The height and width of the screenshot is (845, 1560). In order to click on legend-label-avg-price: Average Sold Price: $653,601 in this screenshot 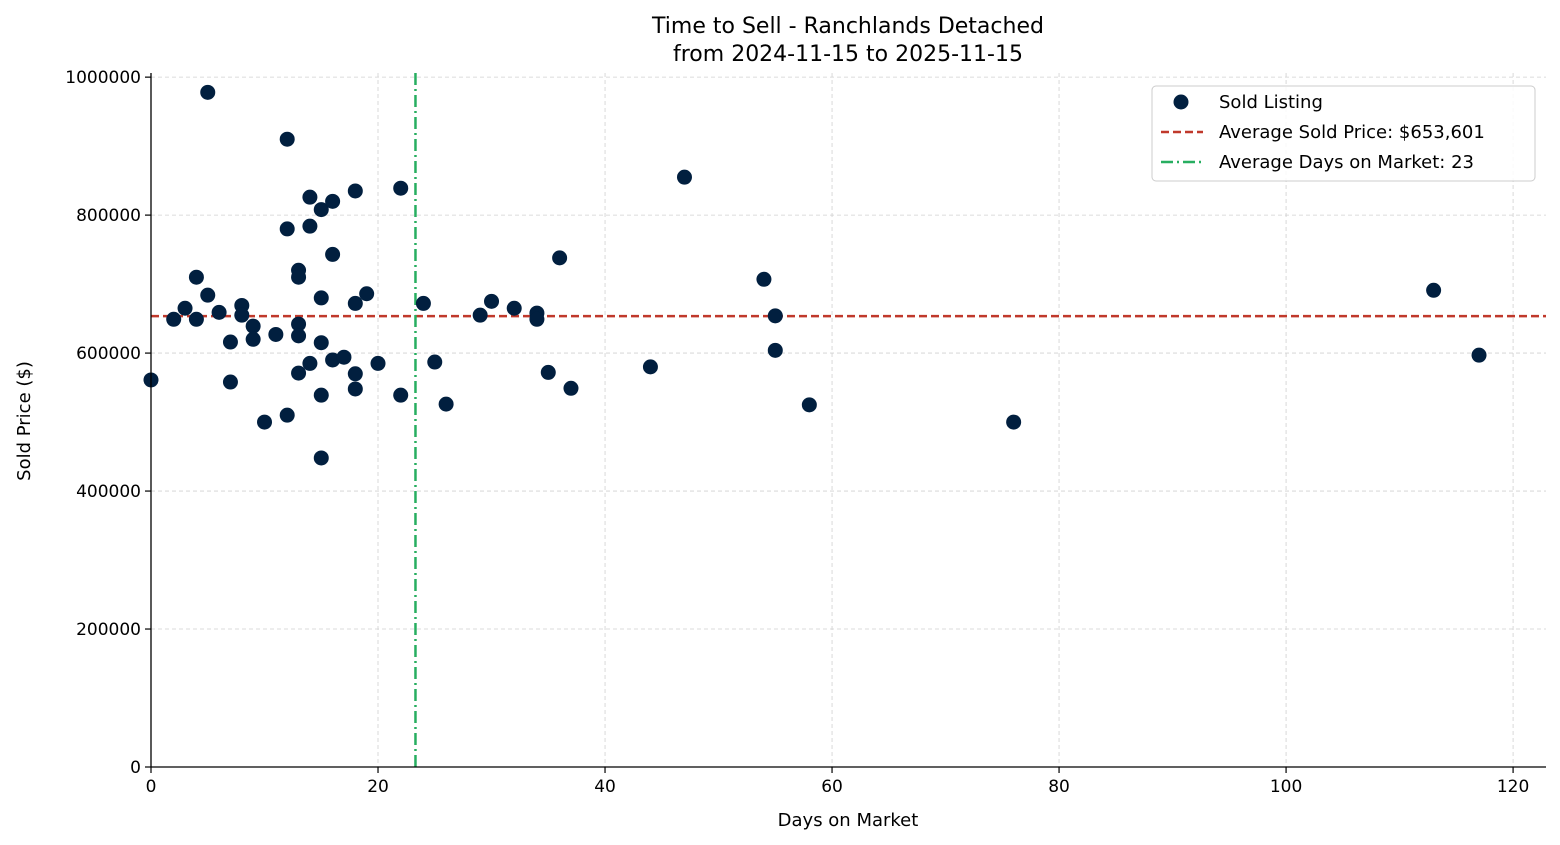, I will do `click(1352, 132)`.